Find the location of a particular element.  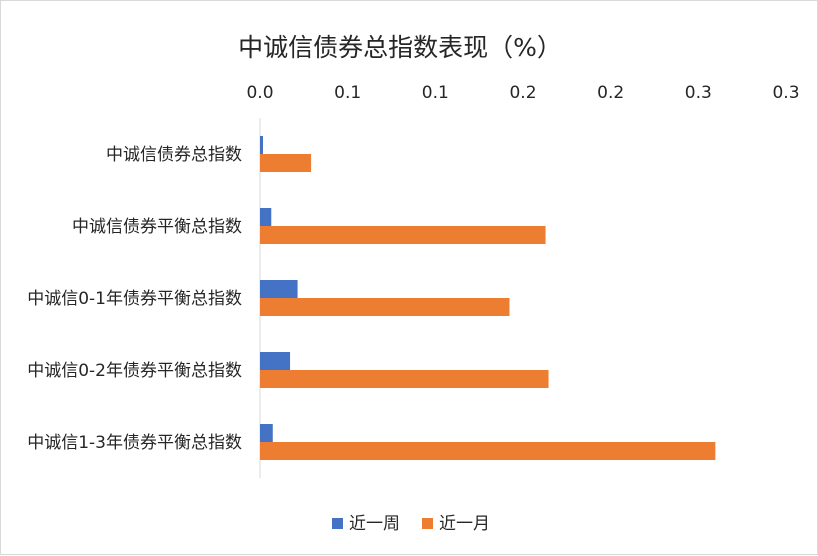

x-axis-ticks: 0.0 0.1 0.1 0.2 0.2 0.3 0.3 is located at coordinates (522, 93).